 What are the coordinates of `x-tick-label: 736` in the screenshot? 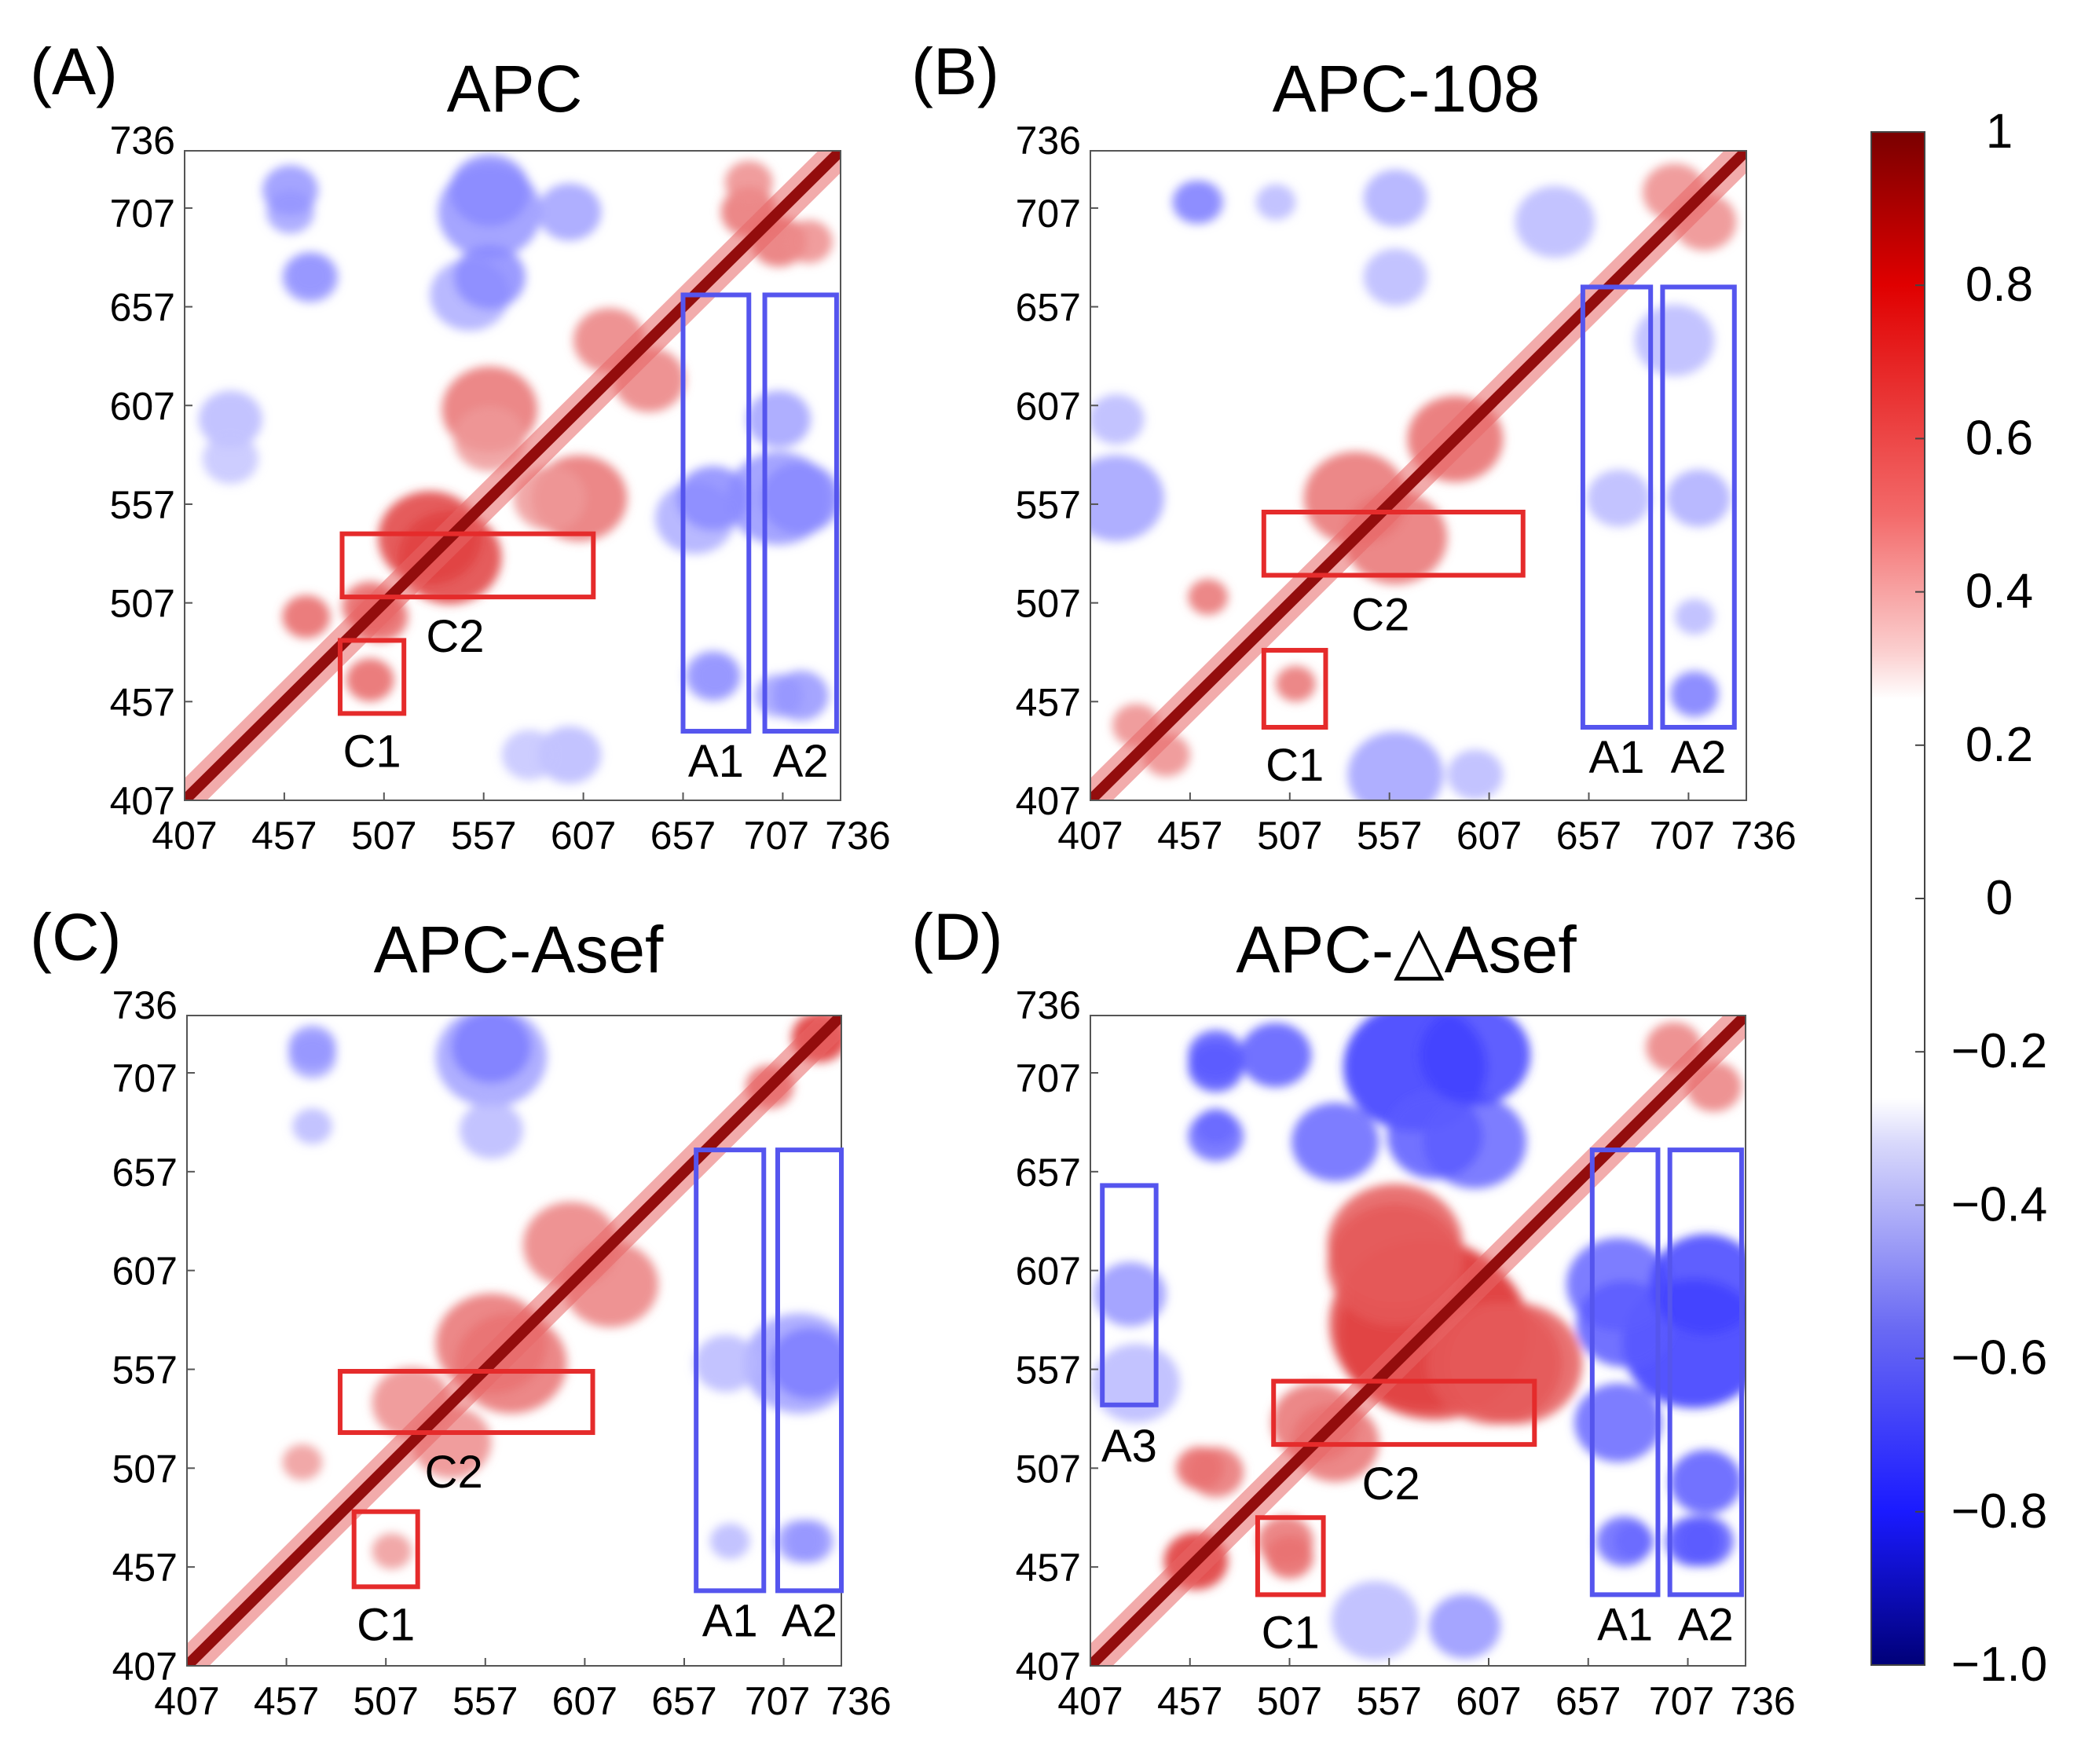 It's located at (1763, 836).